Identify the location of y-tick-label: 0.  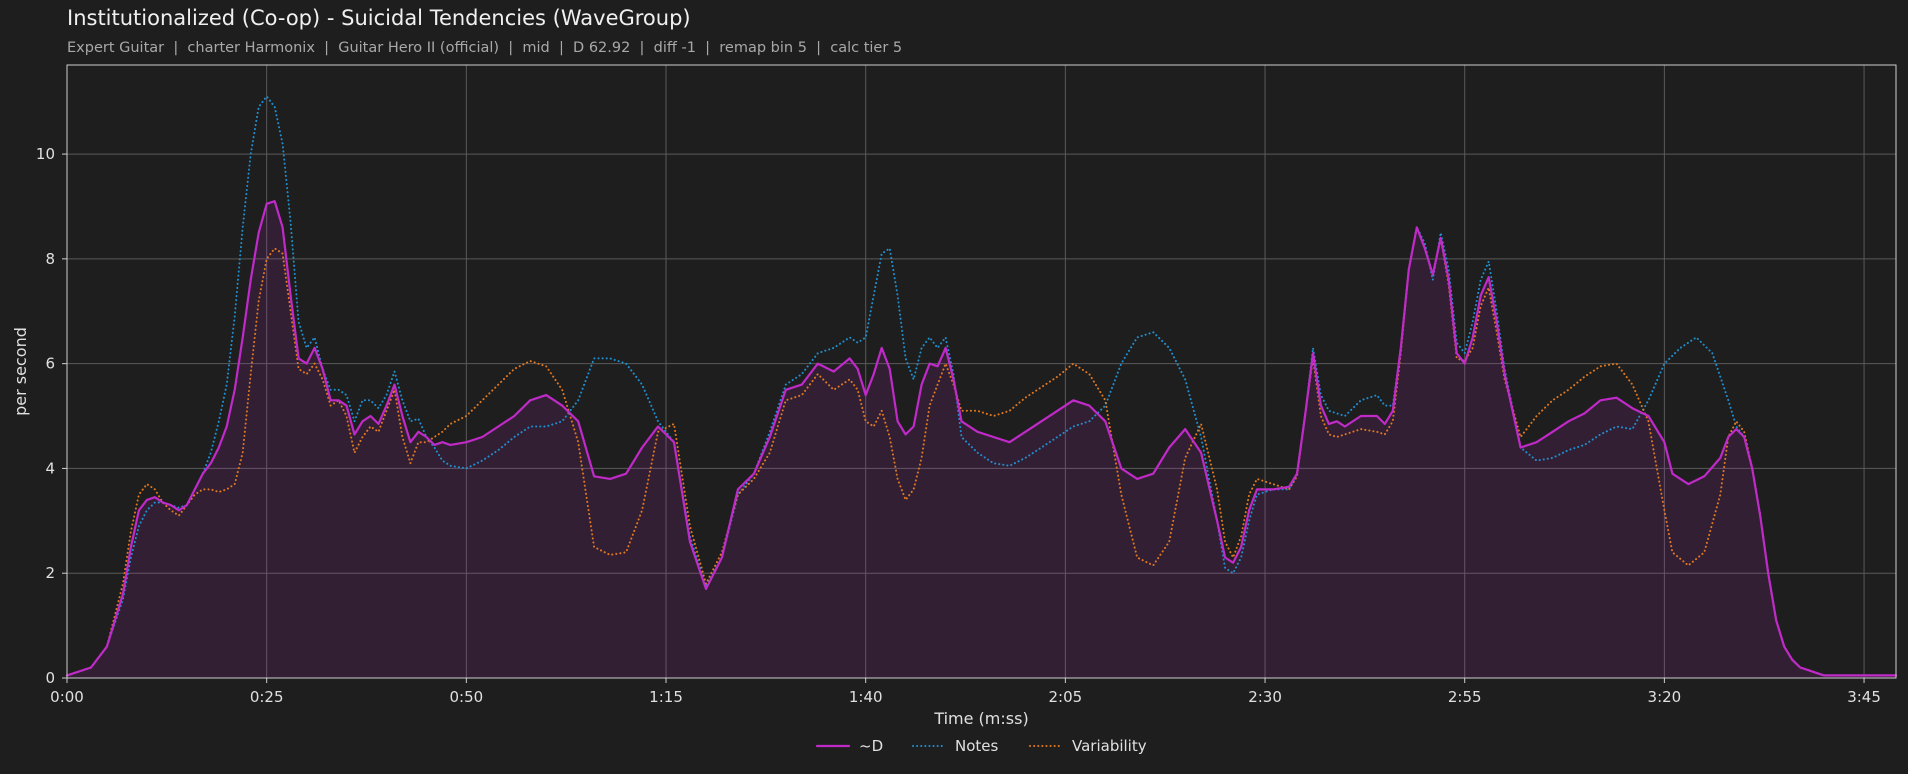
(50, 678).